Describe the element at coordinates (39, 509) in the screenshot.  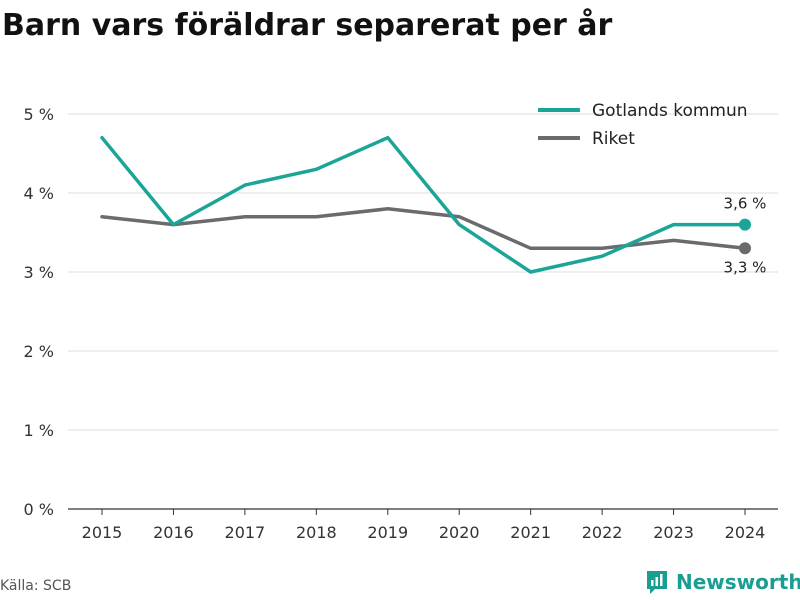
I see `y-tick-label: 0 %` at that location.